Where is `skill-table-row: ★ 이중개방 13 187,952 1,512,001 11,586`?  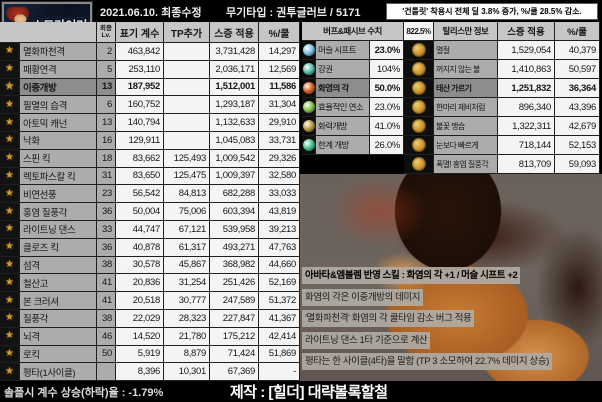 skill-table-row: ★ 이중개방 13 187,952 1,512,001 11,586 is located at coordinates (150, 87).